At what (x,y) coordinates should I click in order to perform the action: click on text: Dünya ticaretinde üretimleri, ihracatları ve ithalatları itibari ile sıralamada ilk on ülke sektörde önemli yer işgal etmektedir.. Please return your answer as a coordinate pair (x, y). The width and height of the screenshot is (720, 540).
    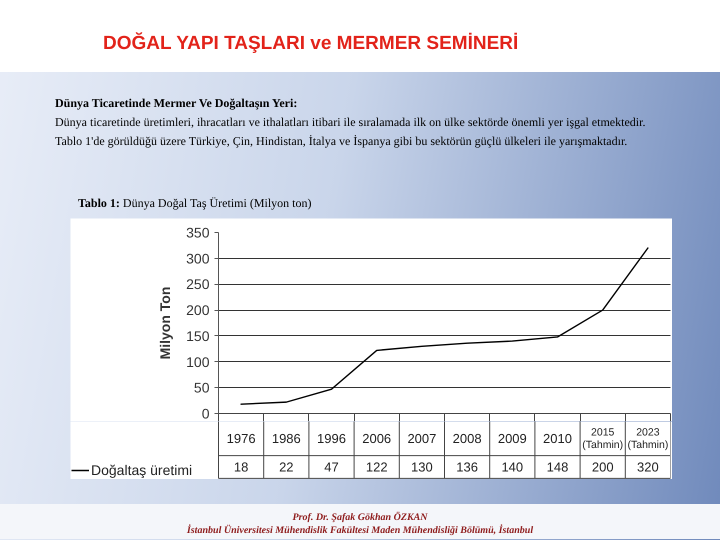
    Looking at the image, I should click on (350, 122).